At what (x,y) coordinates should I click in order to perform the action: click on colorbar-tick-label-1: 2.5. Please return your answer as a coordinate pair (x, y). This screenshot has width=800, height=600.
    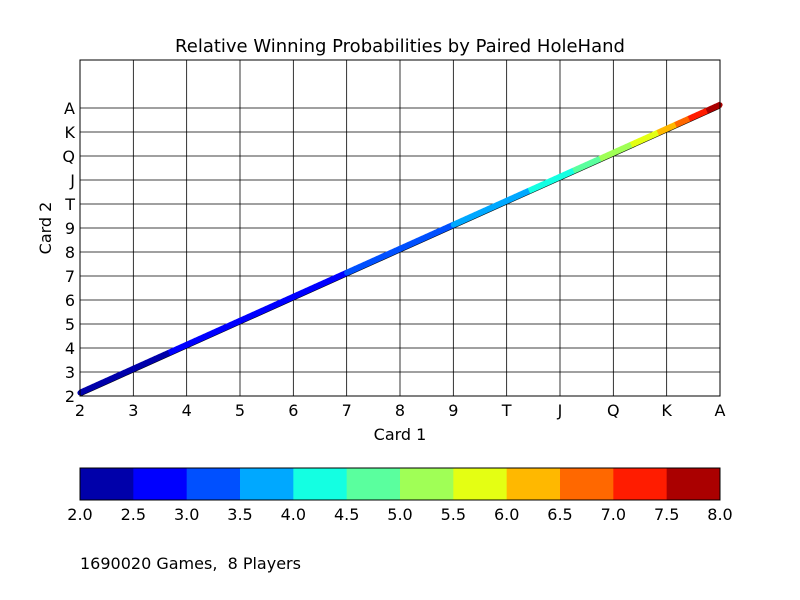
    Looking at the image, I should click on (133, 514).